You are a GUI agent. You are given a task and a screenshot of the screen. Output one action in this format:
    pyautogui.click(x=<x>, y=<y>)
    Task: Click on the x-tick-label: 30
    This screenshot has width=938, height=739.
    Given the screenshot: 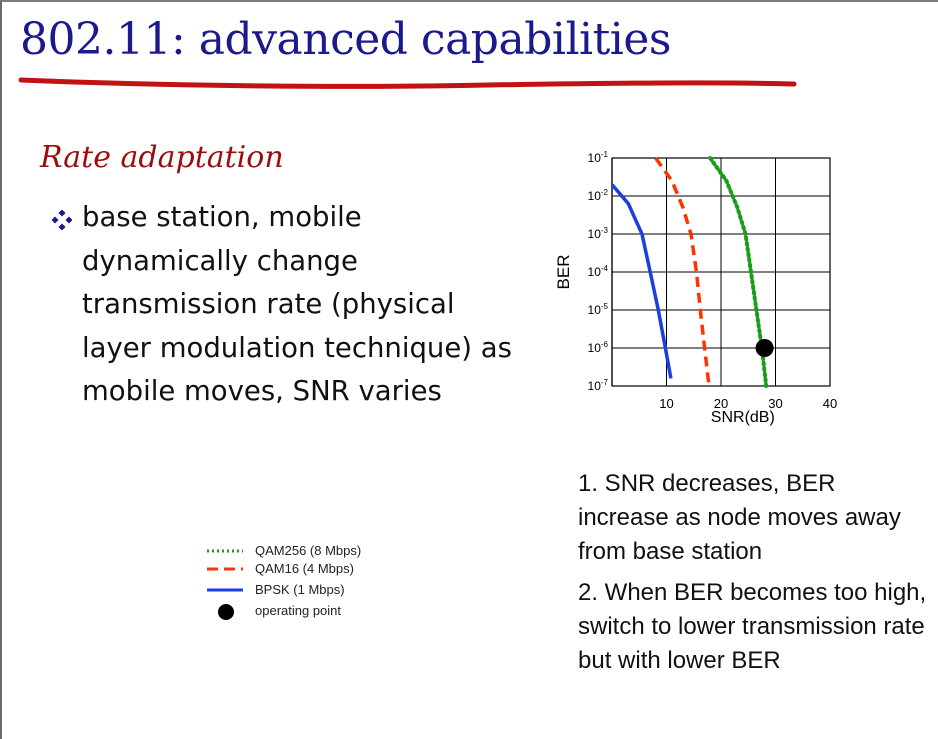 What is the action you would take?
    pyautogui.click(x=775, y=403)
    